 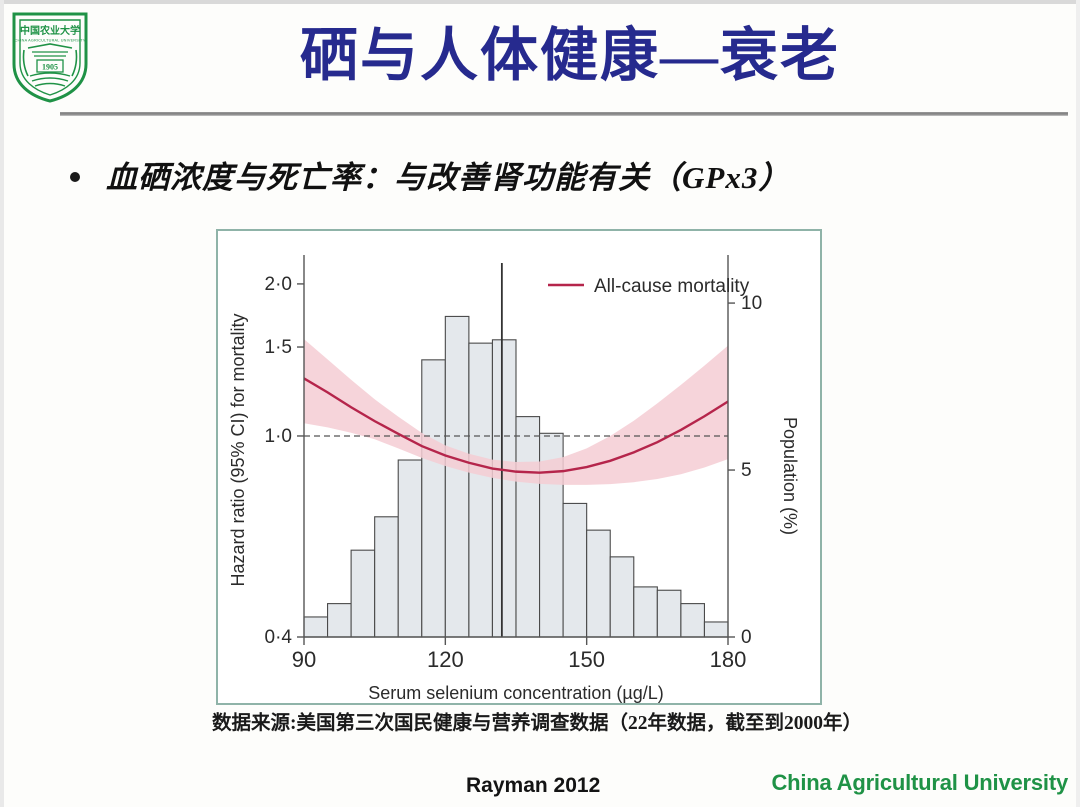 What do you see at coordinates (1078, 403) in the screenshot?
I see `slide-right-edge` at bounding box center [1078, 403].